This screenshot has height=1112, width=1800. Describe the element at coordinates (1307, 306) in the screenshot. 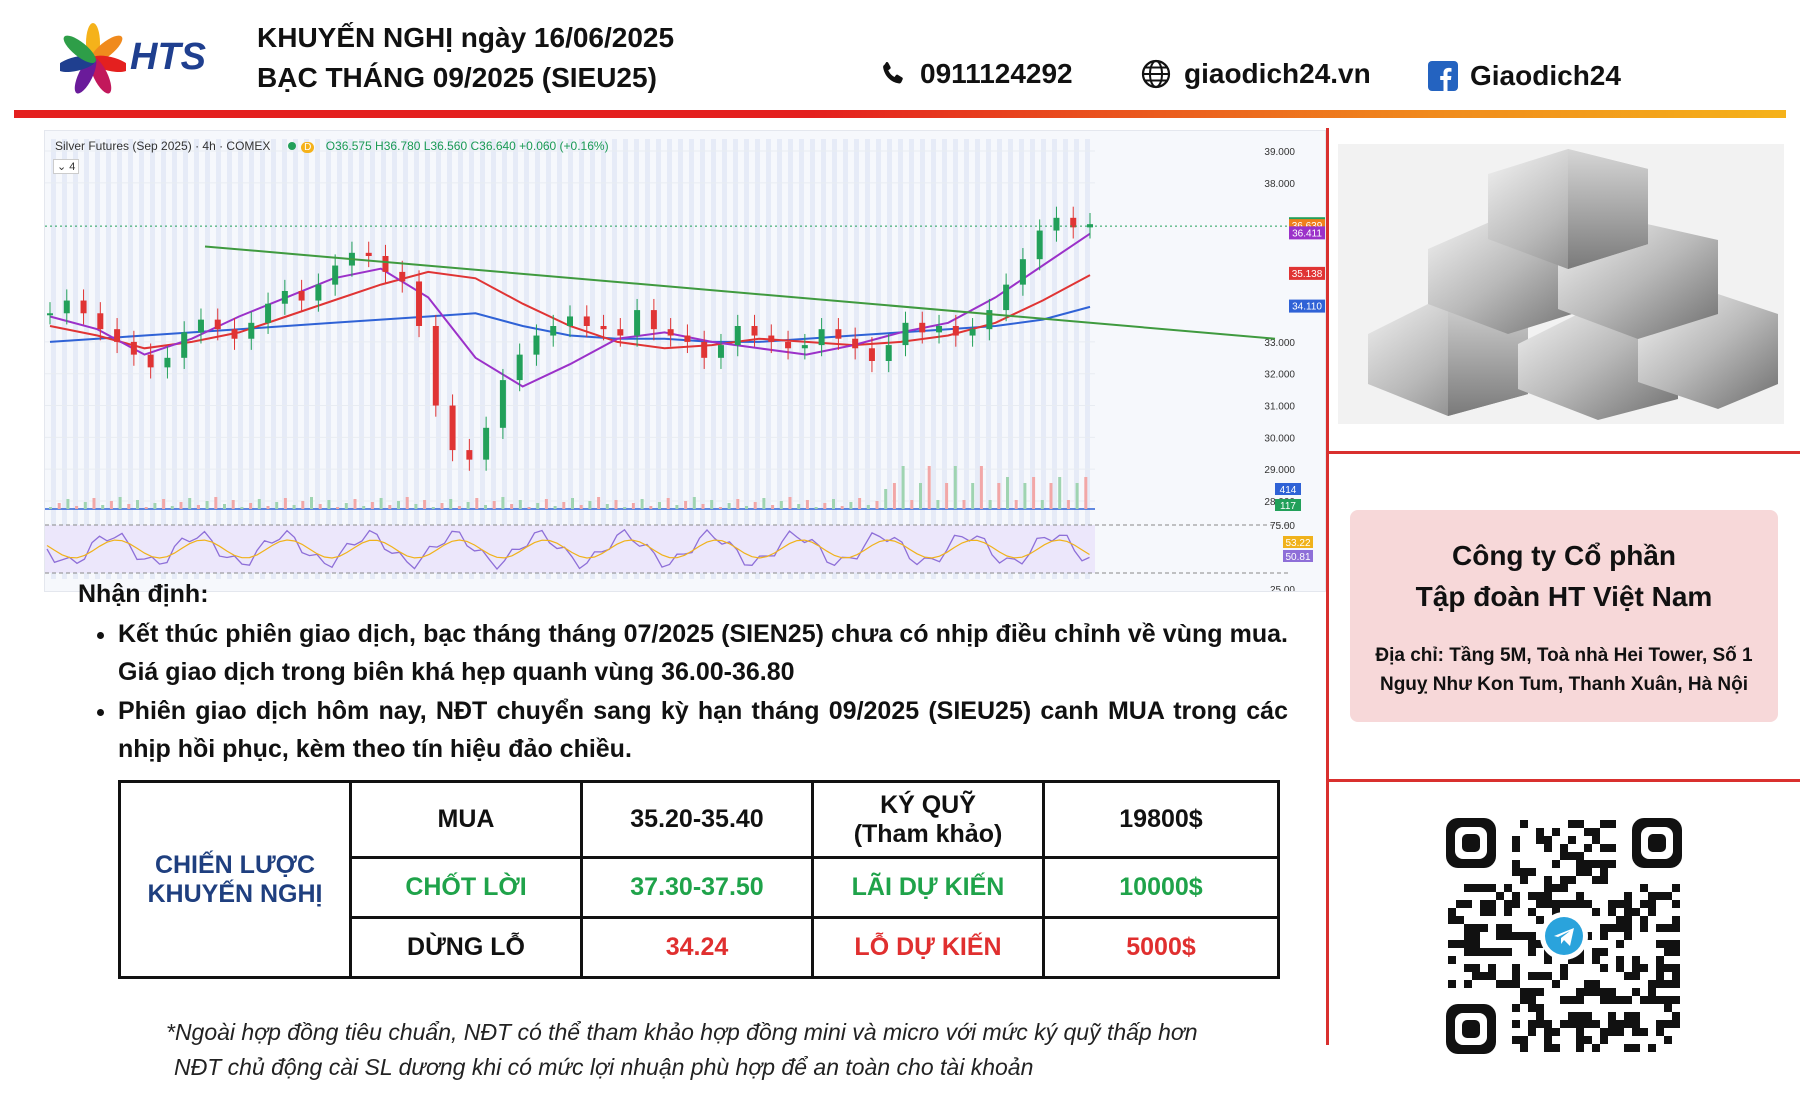

I see `price-tag` at that location.